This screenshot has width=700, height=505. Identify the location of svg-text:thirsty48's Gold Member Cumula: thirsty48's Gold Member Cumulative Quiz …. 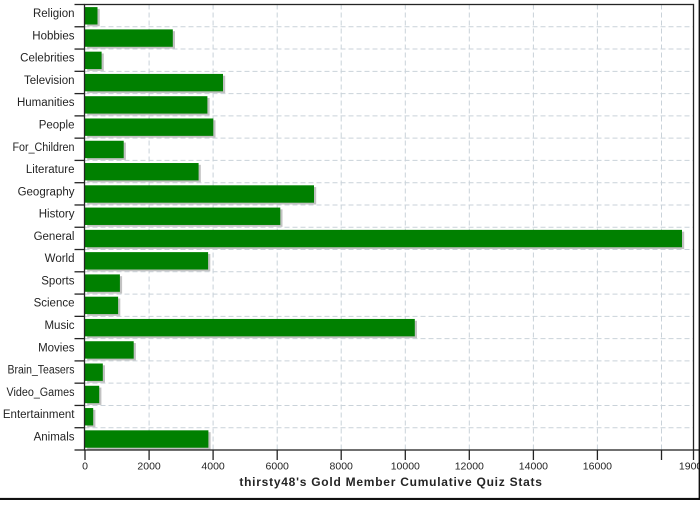
(390, 482).